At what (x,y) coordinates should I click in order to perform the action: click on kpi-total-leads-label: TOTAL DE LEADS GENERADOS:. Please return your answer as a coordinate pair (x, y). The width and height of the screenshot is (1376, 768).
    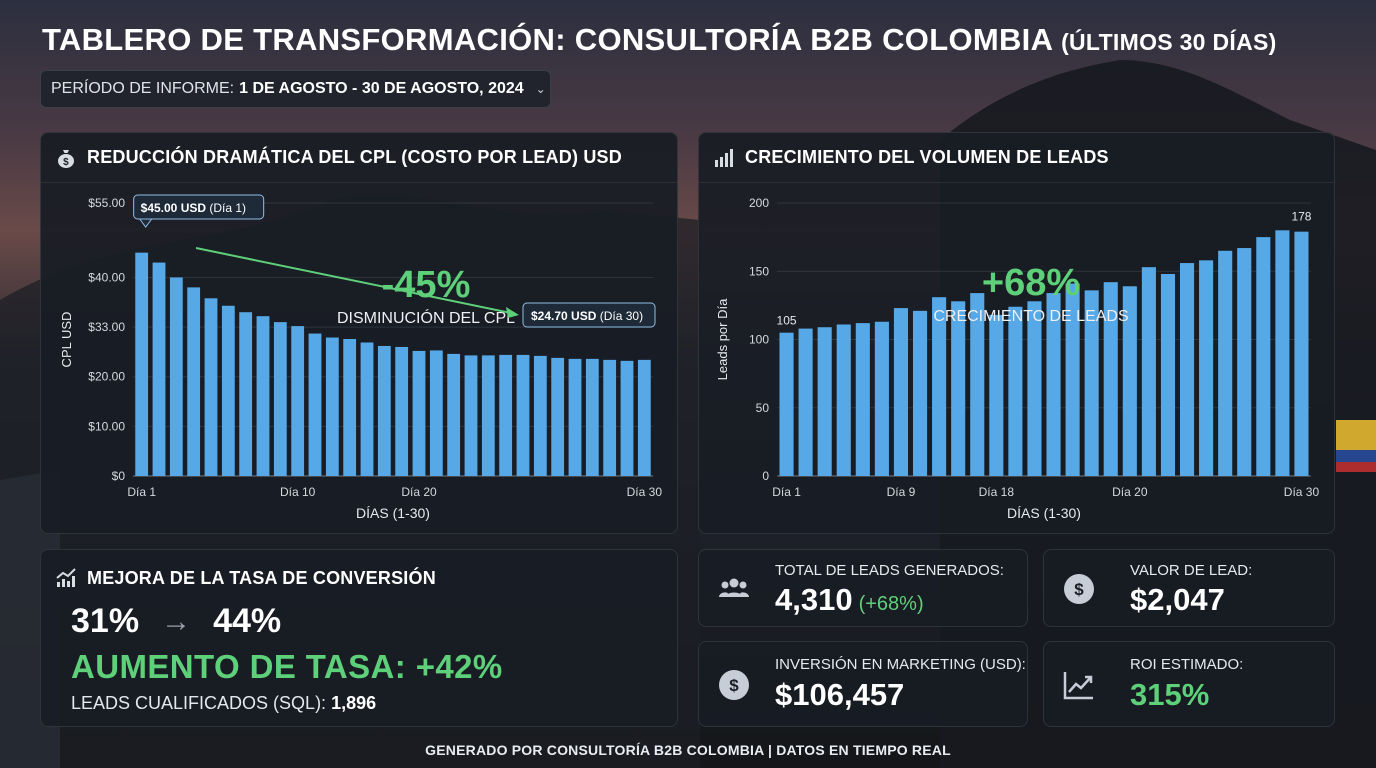
    Looking at the image, I should click on (889, 570).